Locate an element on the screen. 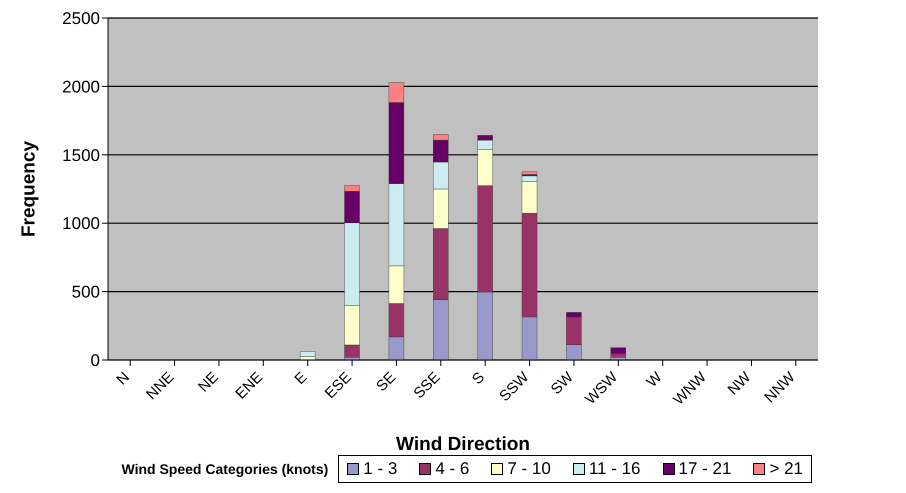 The image size is (906, 493). y-tick-label: 0 is located at coordinates (95, 360).